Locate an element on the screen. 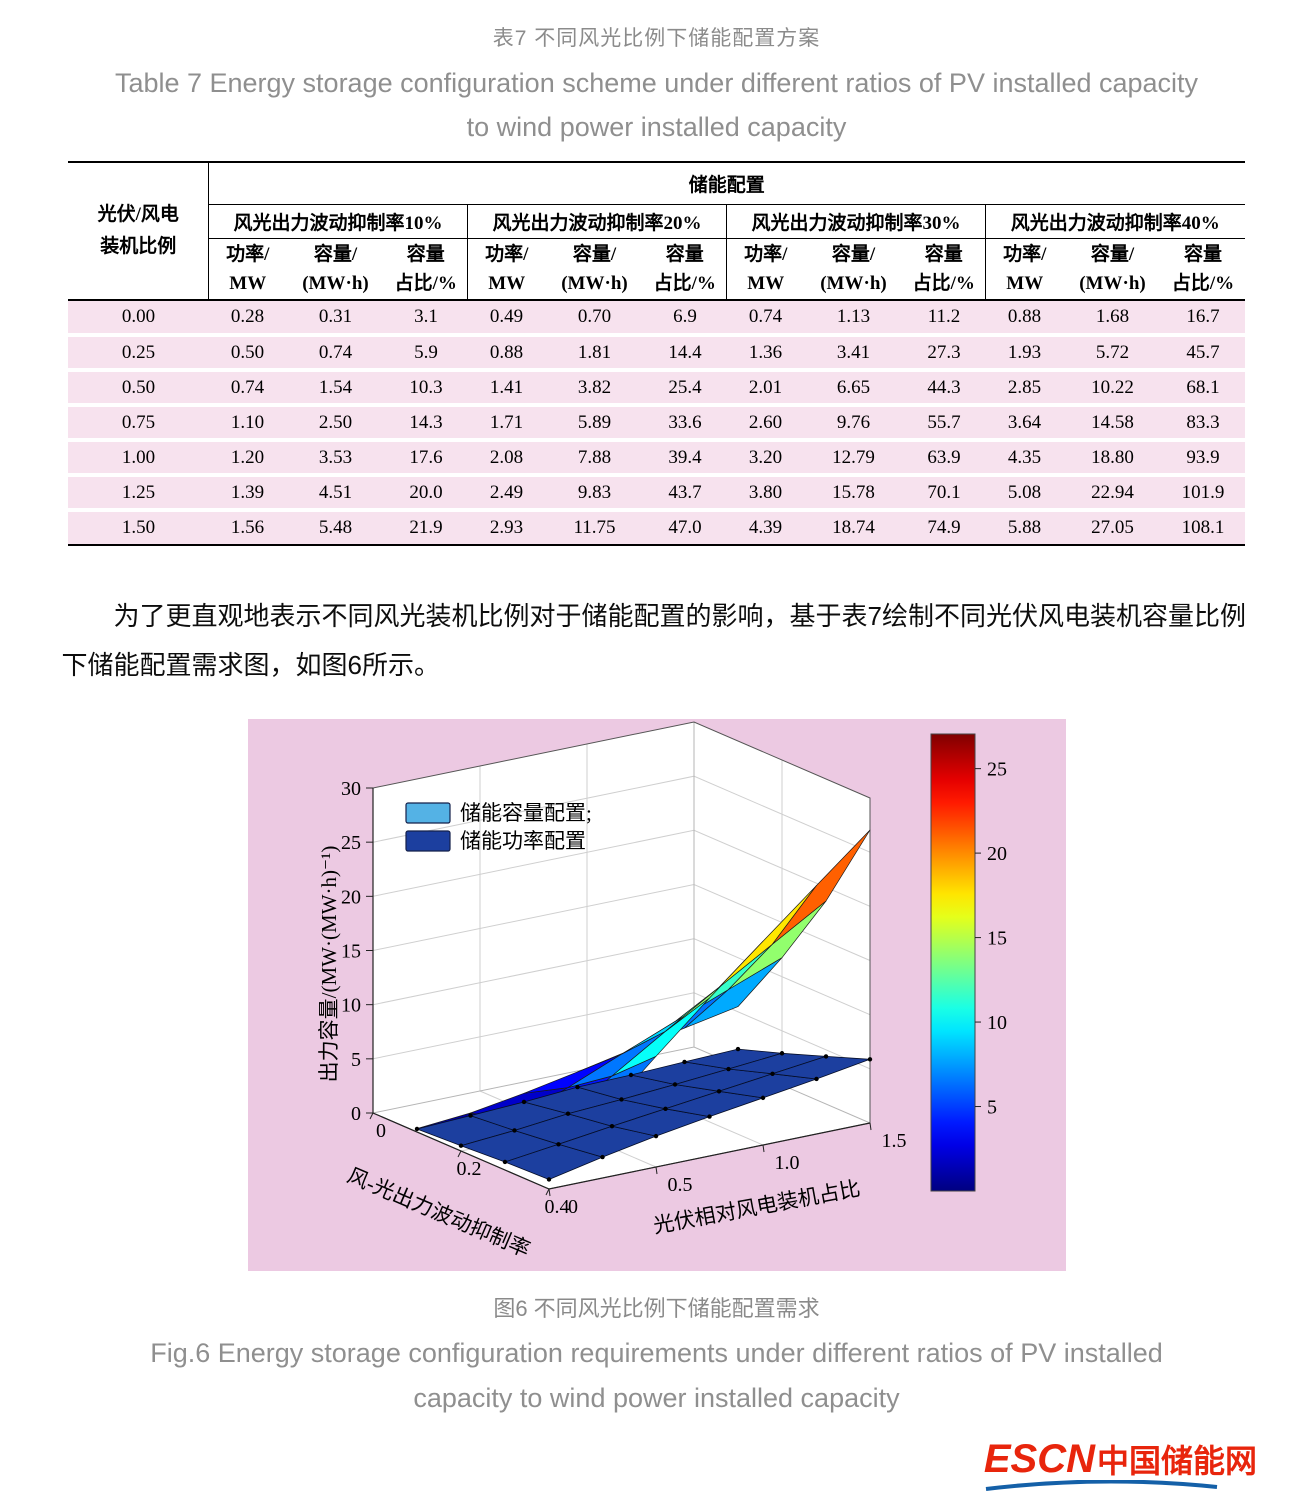 This screenshot has height=1497, width=1313. cell-ratio: 1.50 is located at coordinates (138, 528).